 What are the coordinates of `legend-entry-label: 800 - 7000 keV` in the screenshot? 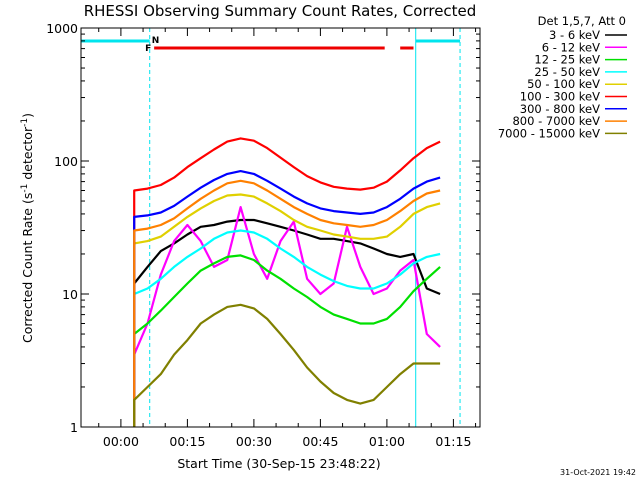 It's located at (556, 121).